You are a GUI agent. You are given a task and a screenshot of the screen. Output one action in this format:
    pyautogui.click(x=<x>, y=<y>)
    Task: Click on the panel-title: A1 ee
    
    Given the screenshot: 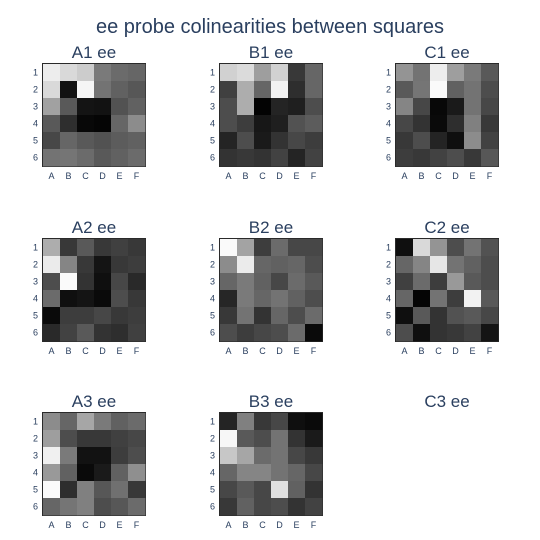 What is the action you would take?
    pyautogui.click(x=94, y=52)
    